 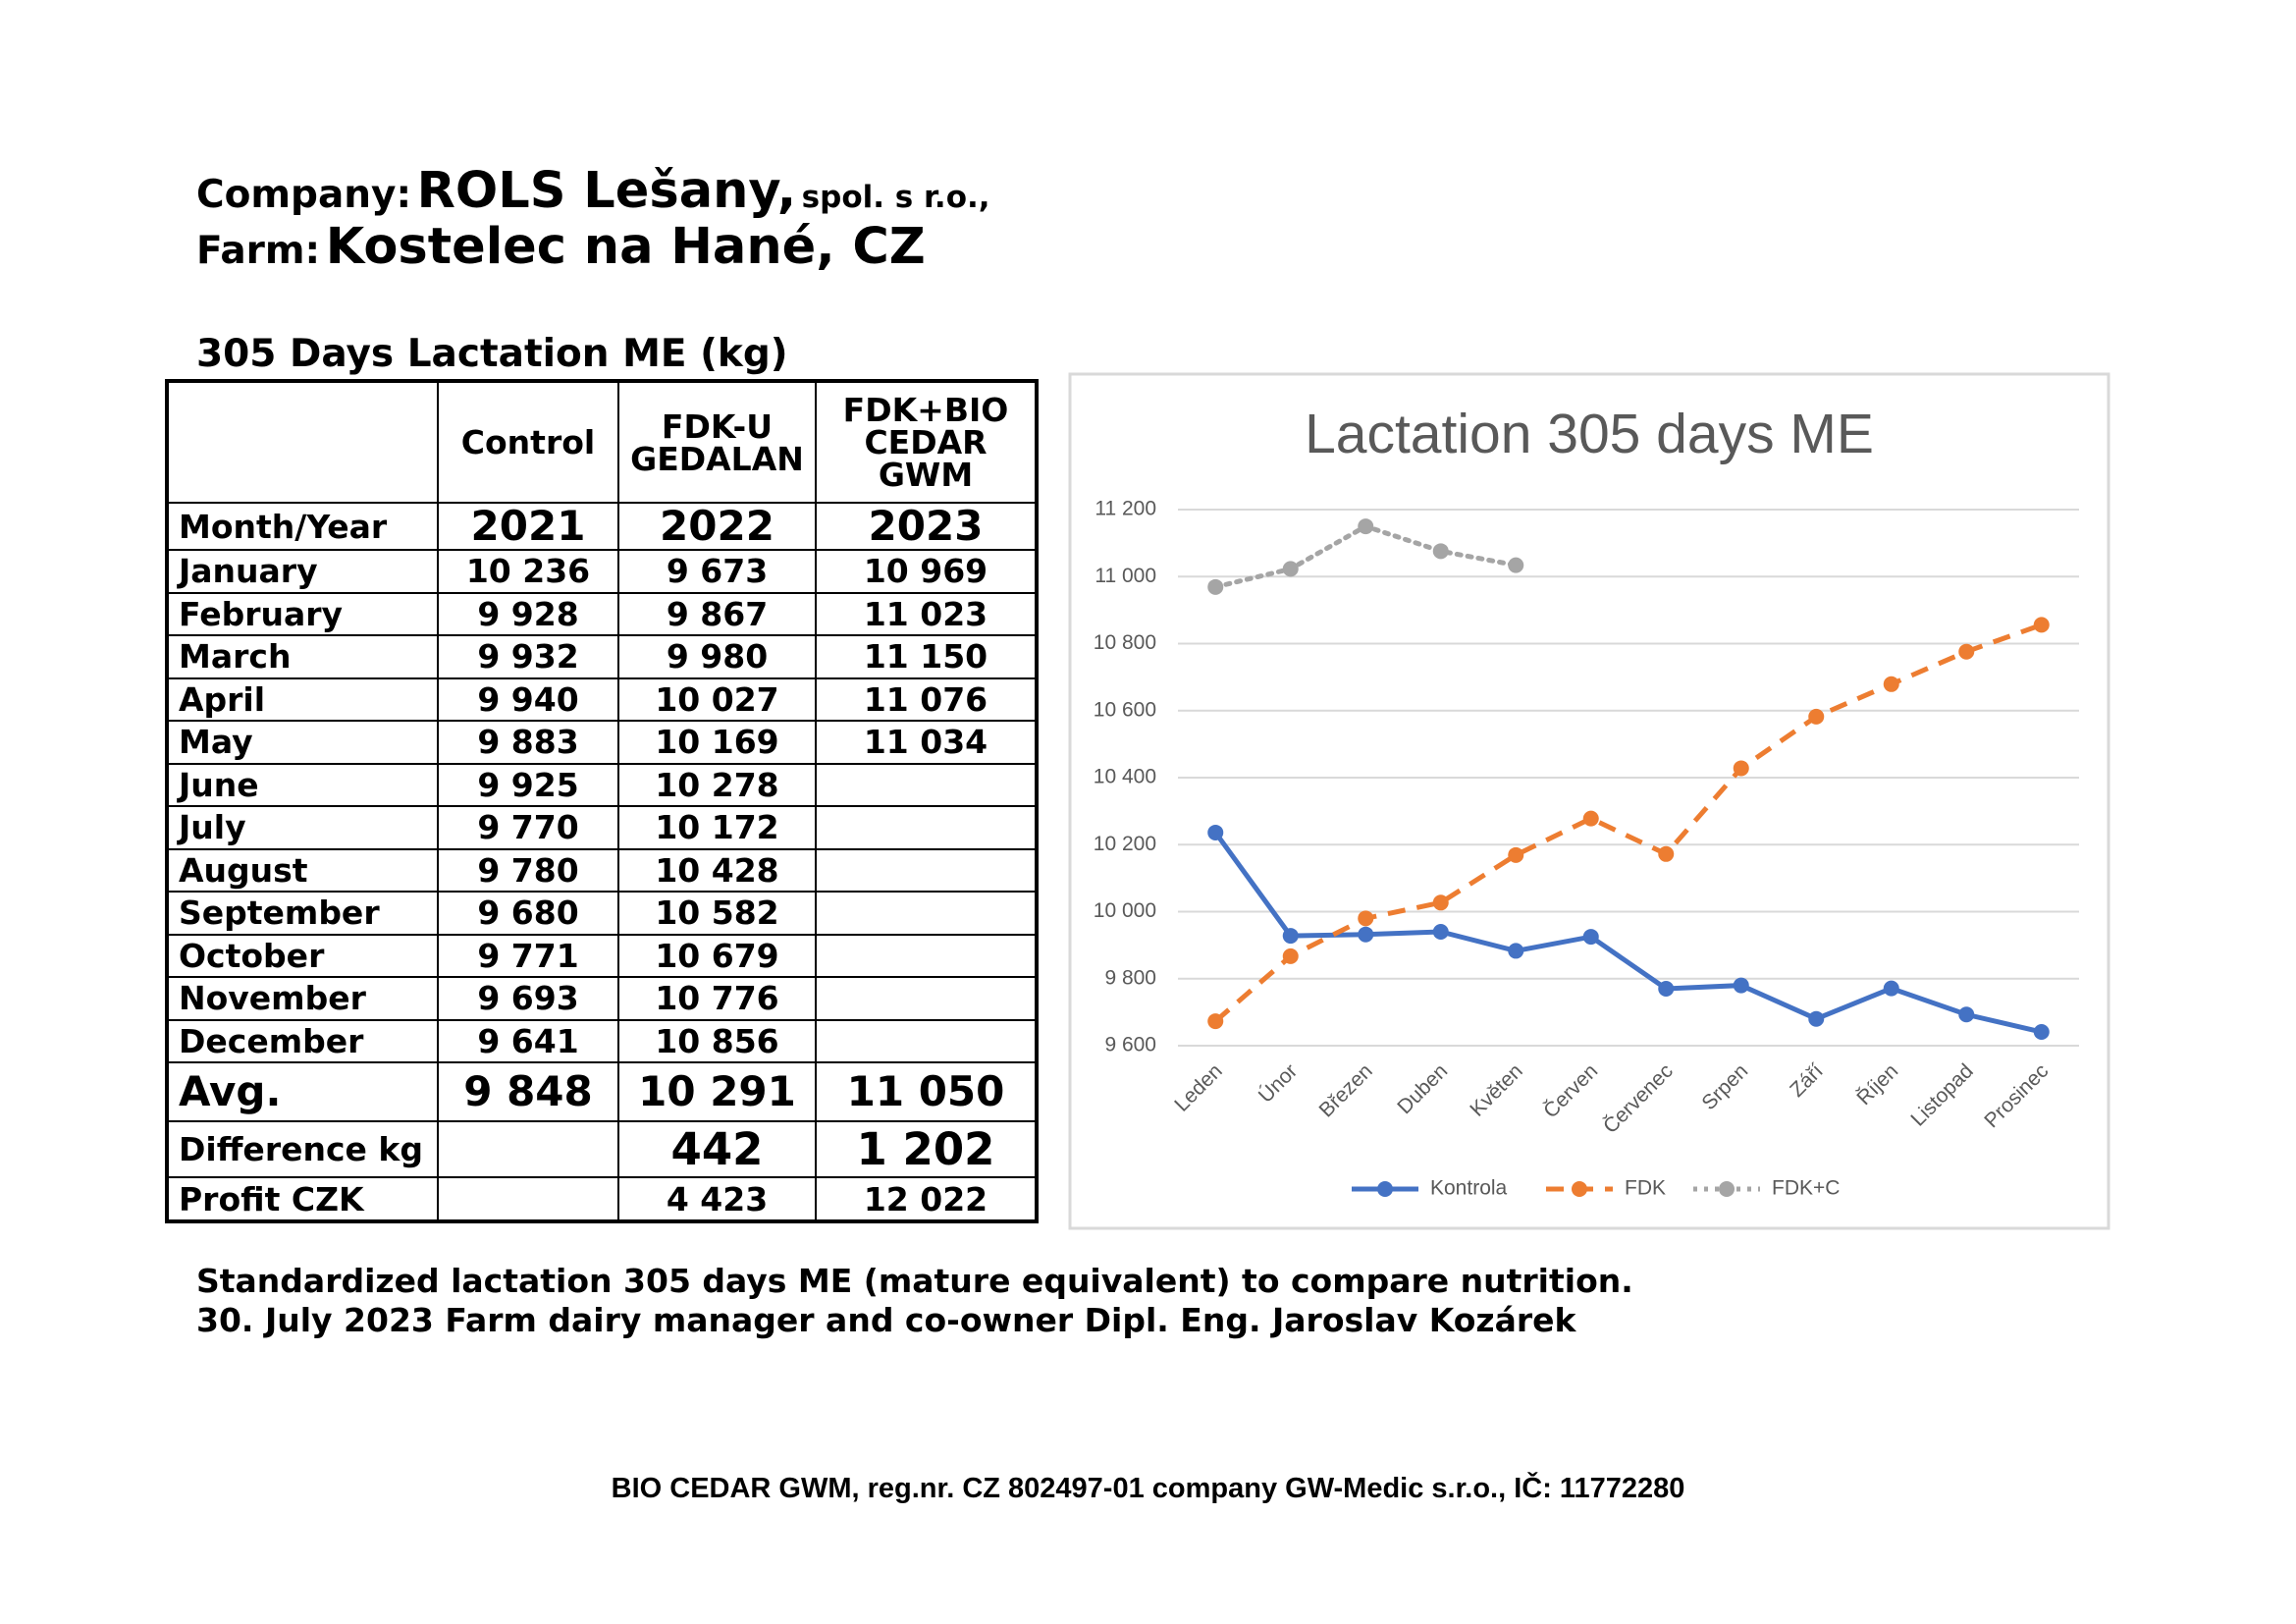 What do you see at coordinates (302, 870) in the screenshot?
I see `table-cell: August` at bounding box center [302, 870].